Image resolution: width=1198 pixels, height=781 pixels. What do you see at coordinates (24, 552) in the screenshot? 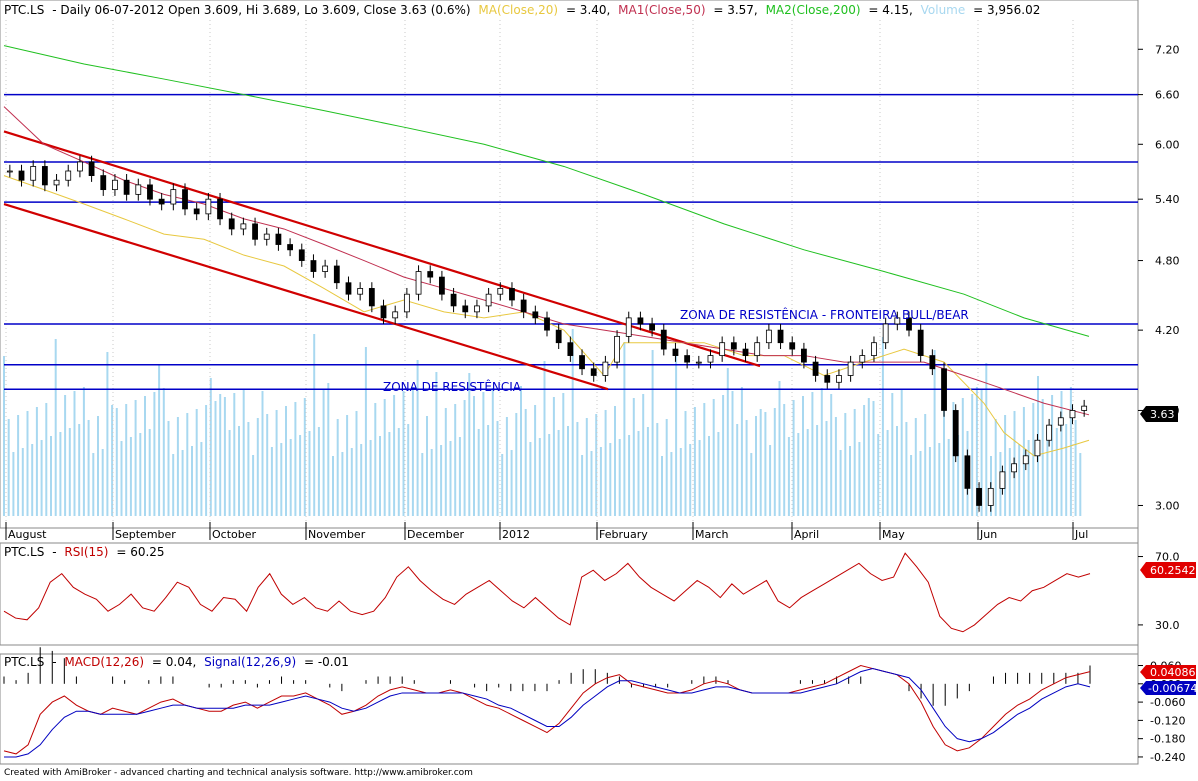
I see `rsi-symbol: PTC.LS` at bounding box center [24, 552].